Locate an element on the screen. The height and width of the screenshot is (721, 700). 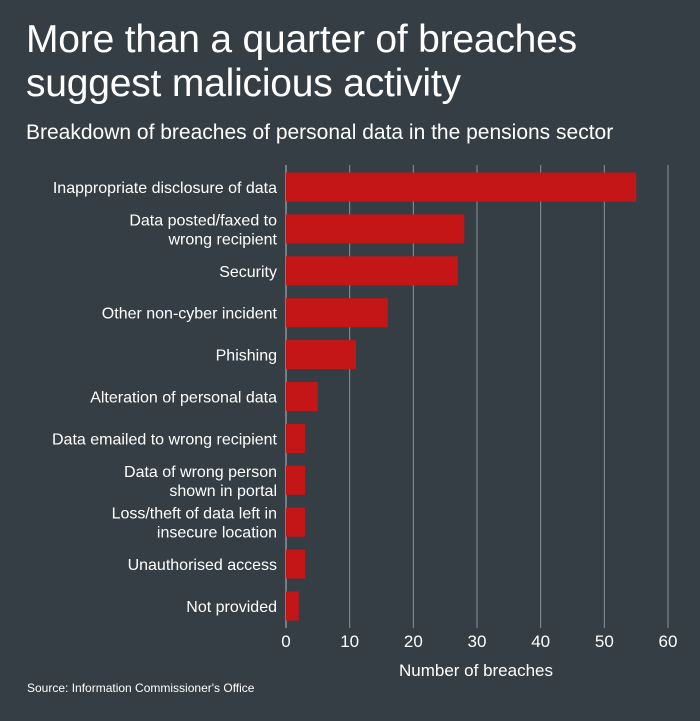
category-label-8: Data of wrong person shown in portal is located at coordinates (200, 482).